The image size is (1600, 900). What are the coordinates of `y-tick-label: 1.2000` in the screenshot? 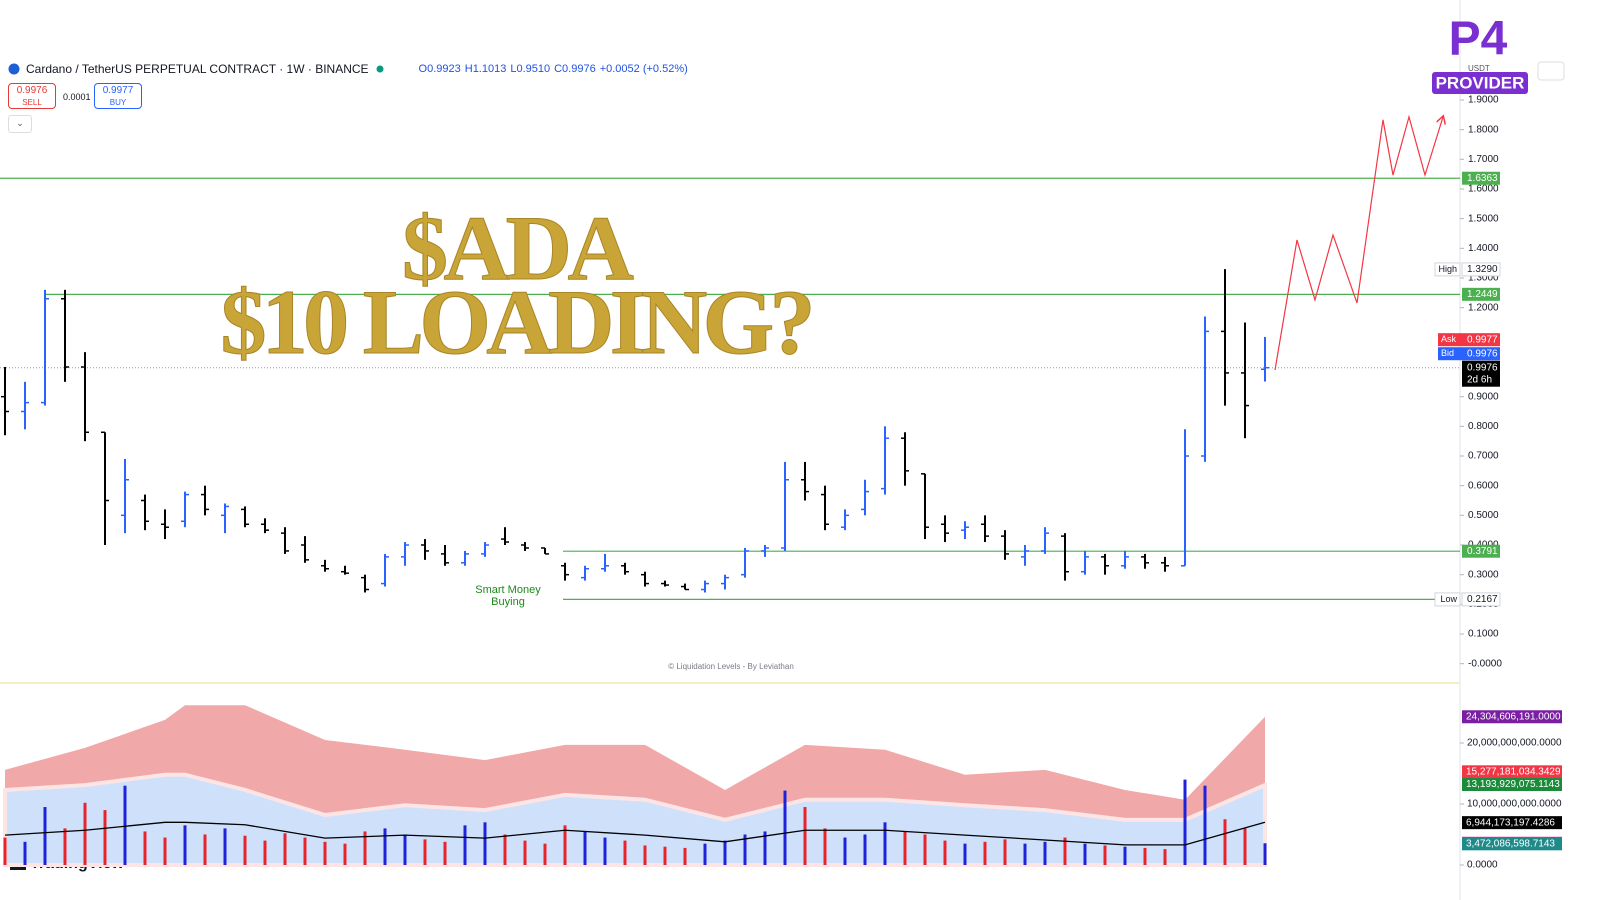 It's located at (1483, 307).